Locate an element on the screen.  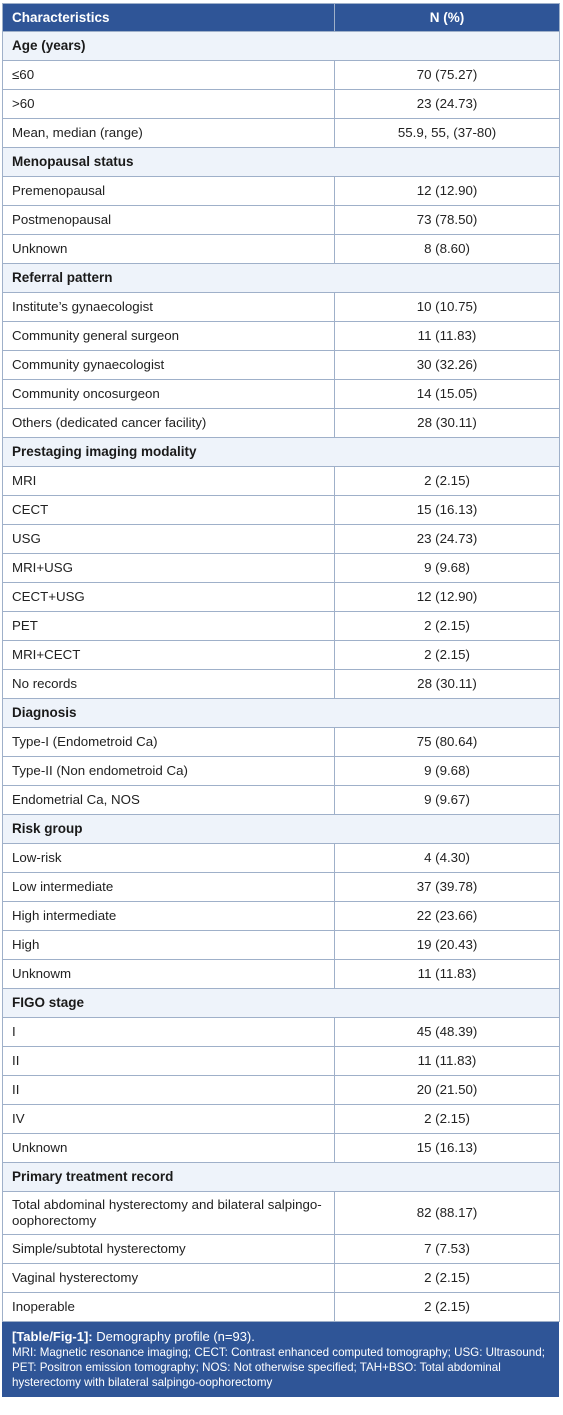
table-row: MRI 2 (2.15) is located at coordinates (281, 481).